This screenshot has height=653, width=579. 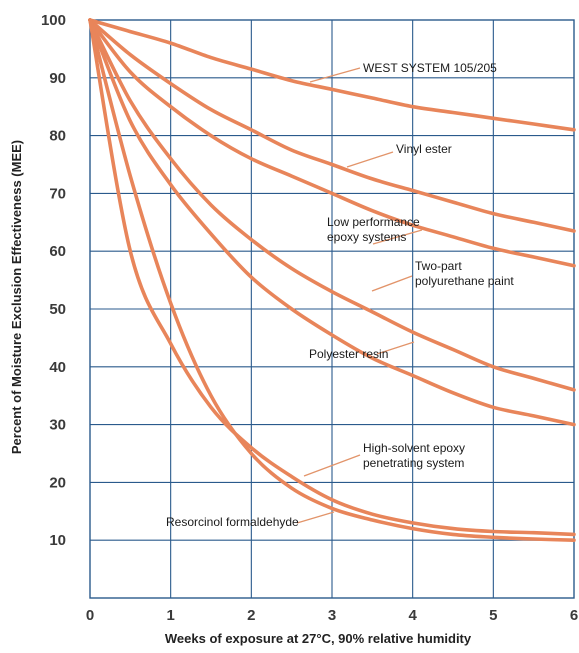 What do you see at coordinates (57, 78) in the screenshot?
I see `y-tick-label: 90` at bounding box center [57, 78].